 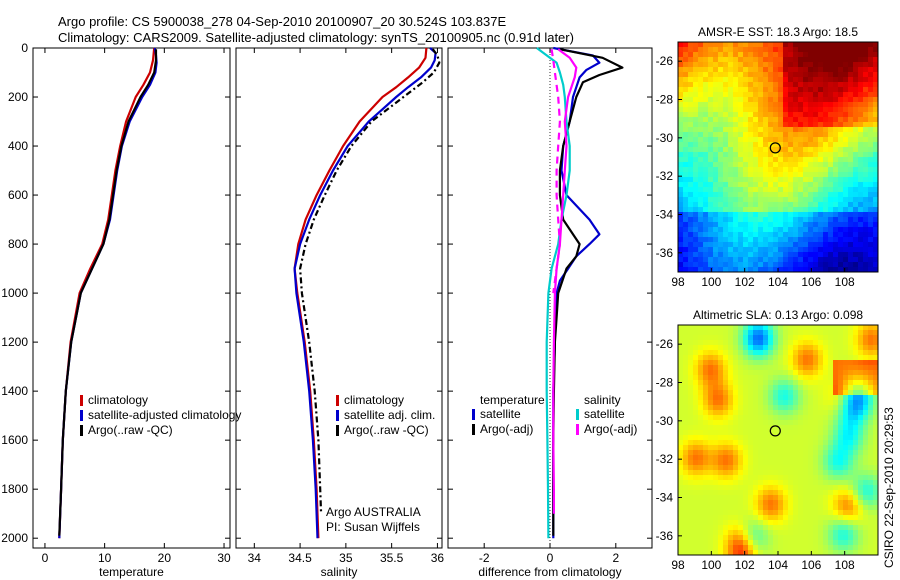 I want to click on x-tick-label: 20, so click(x=165, y=558).